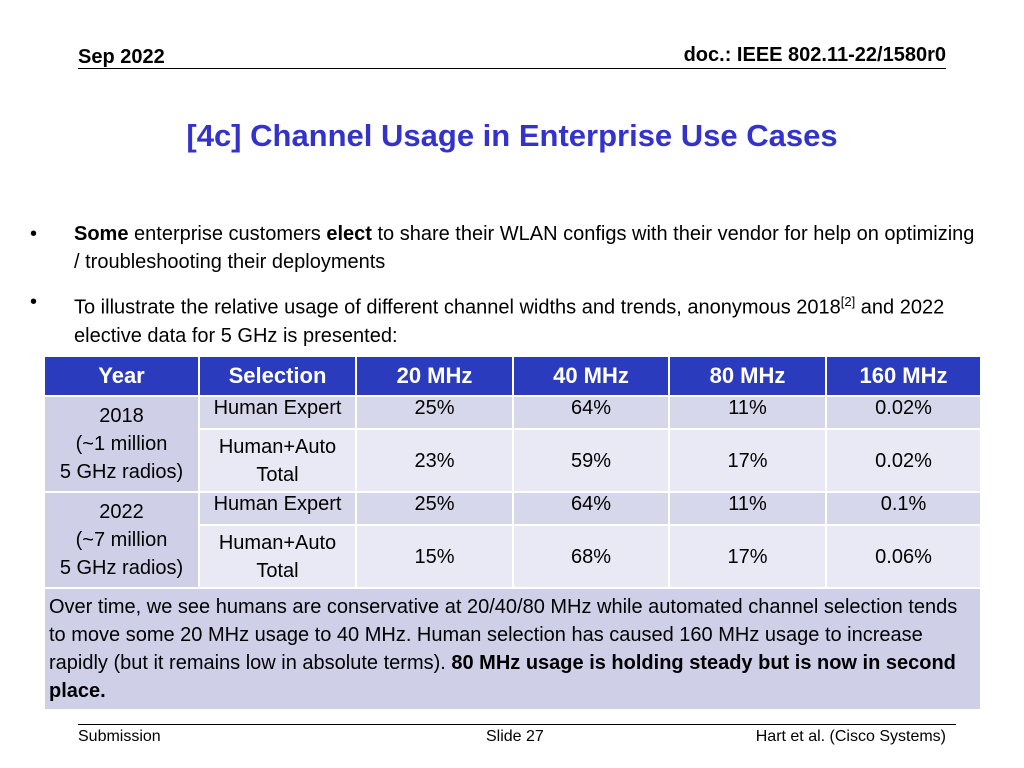 This screenshot has height=768, width=1024. I want to click on footer-author: Hart et al. (Cisco Systems), so click(850, 736).